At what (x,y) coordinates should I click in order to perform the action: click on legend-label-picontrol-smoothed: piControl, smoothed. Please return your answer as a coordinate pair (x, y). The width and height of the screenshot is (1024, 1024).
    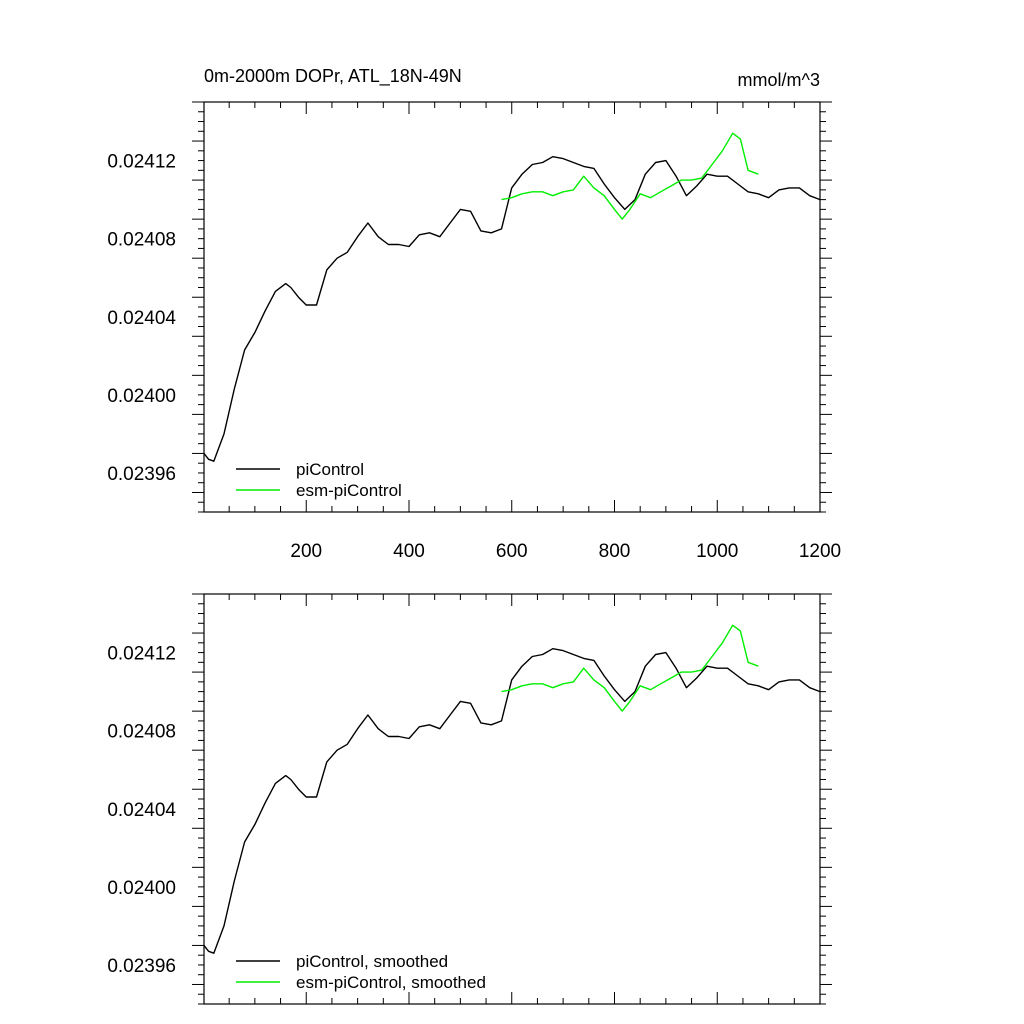
    Looking at the image, I should click on (372, 961).